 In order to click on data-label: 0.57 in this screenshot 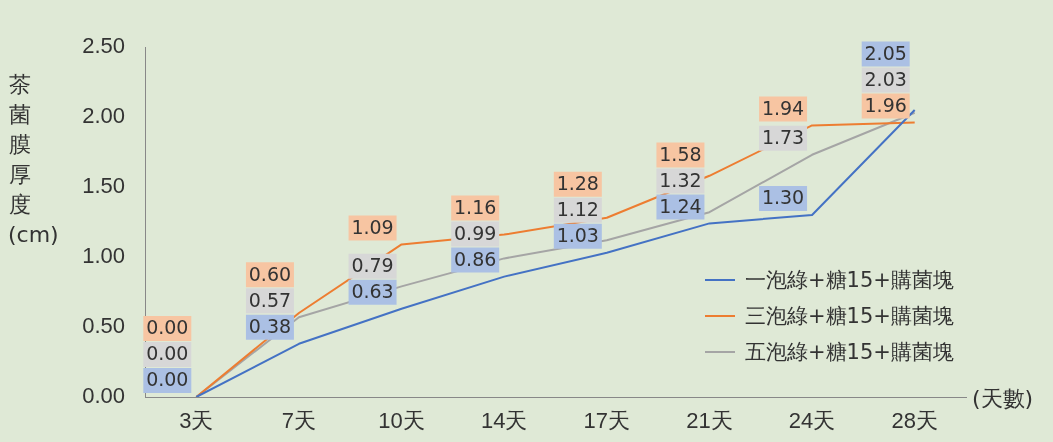, I will do `click(270, 299)`.